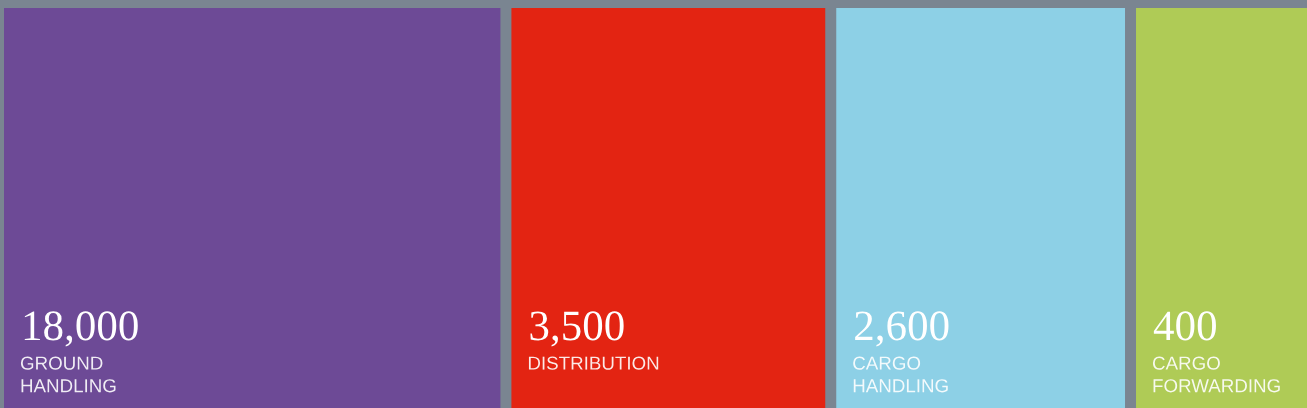  I want to click on category-label: DISTRIBUTION, so click(593, 363).